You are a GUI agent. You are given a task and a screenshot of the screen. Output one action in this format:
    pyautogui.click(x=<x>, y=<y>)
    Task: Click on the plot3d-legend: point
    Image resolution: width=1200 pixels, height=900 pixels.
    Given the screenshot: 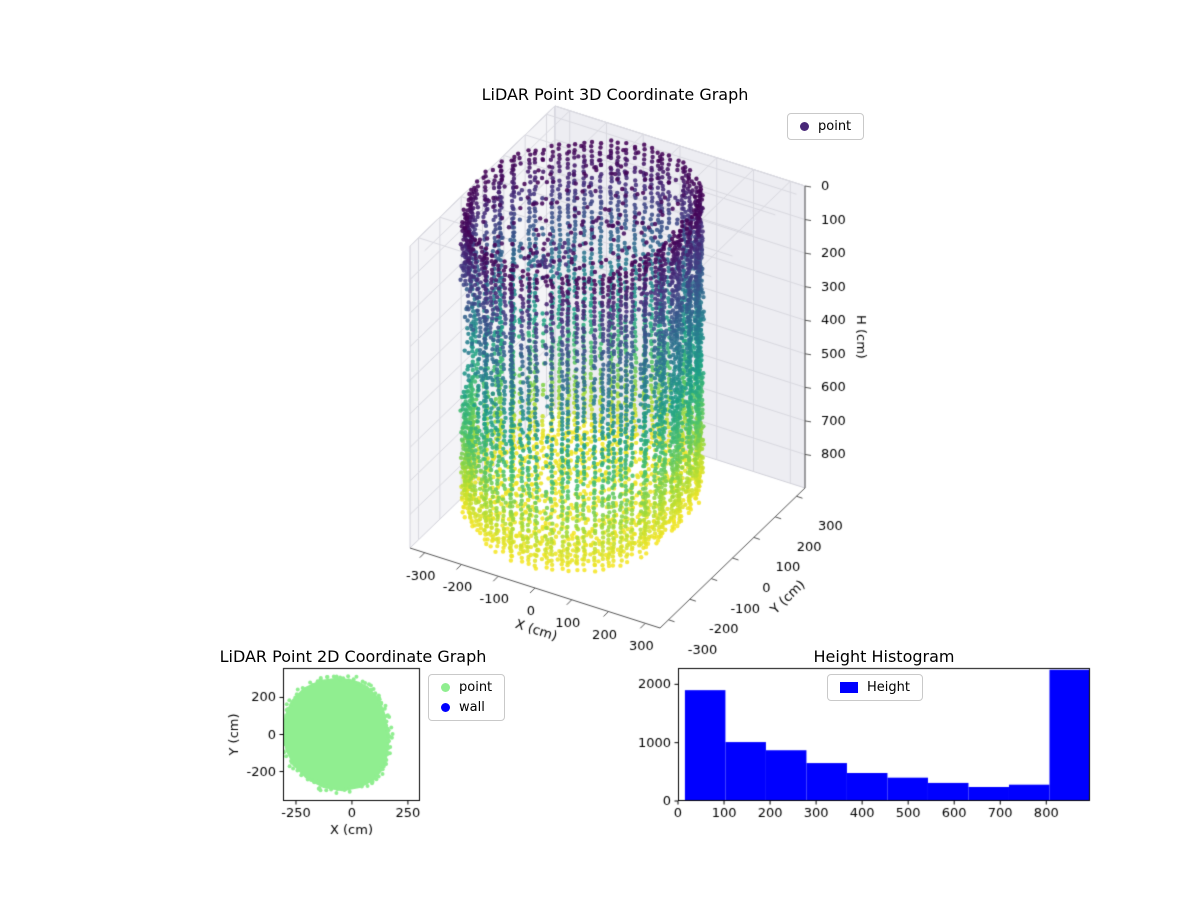 What is the action you would take?
    pyautogui.click(x=826, y=126)
    